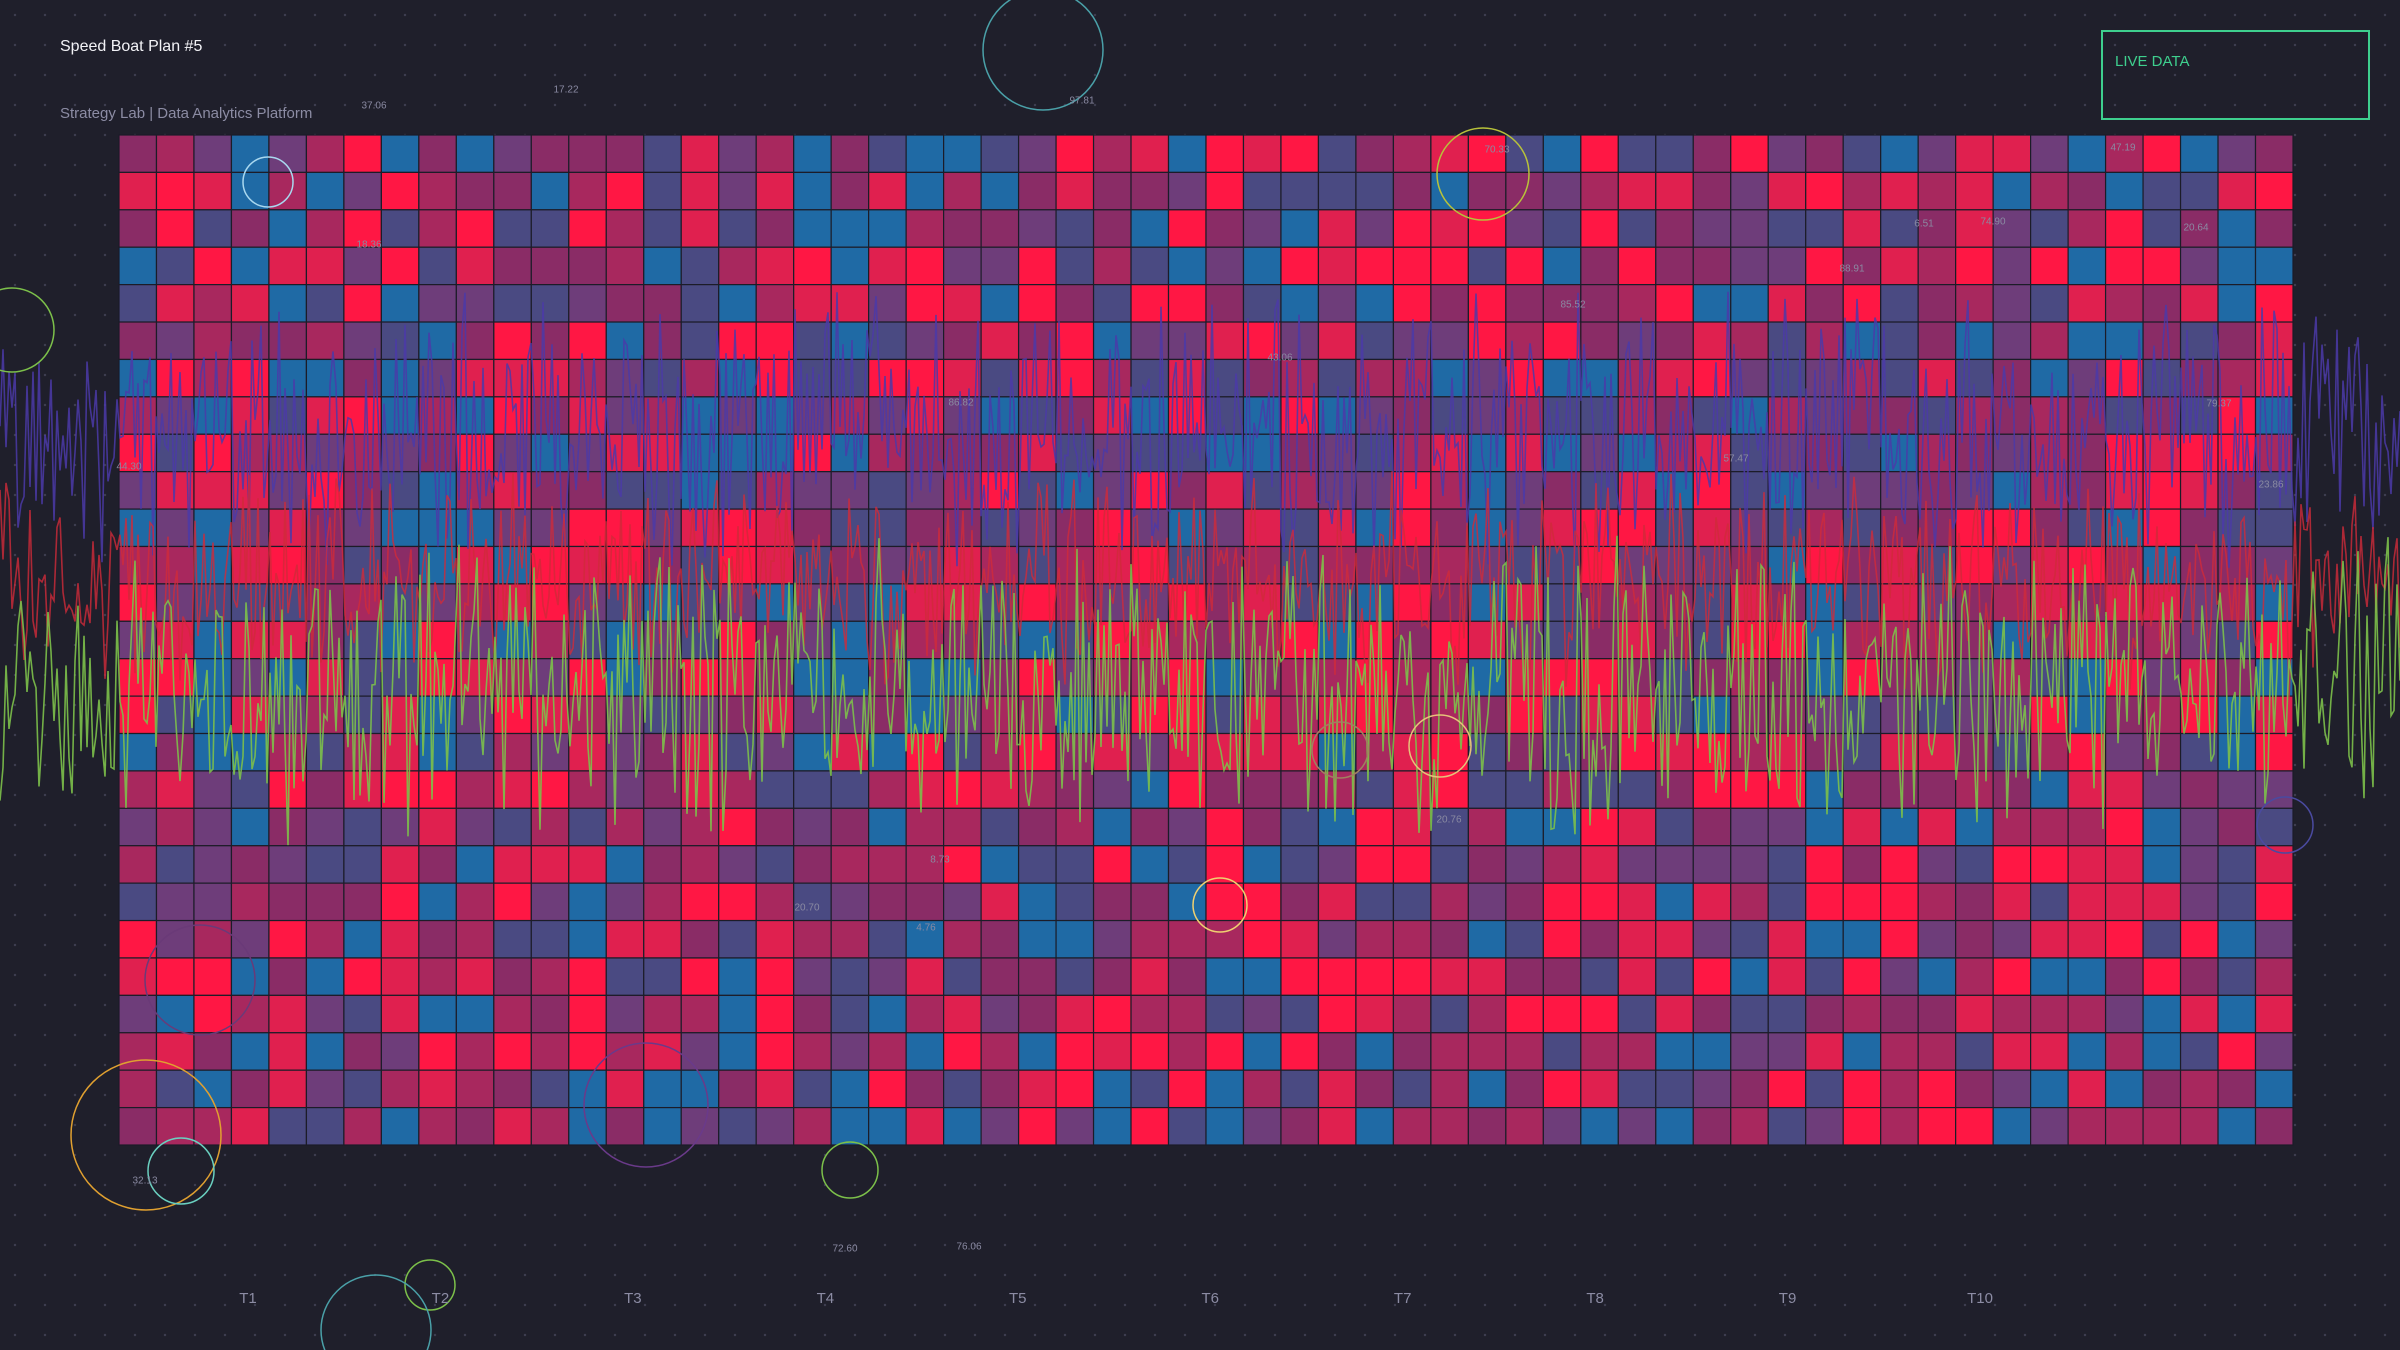  What do you see at coordinates (1403, 1298) in the screenshot?
I see `x-label: T7` at bounding box center [1403, 1298].